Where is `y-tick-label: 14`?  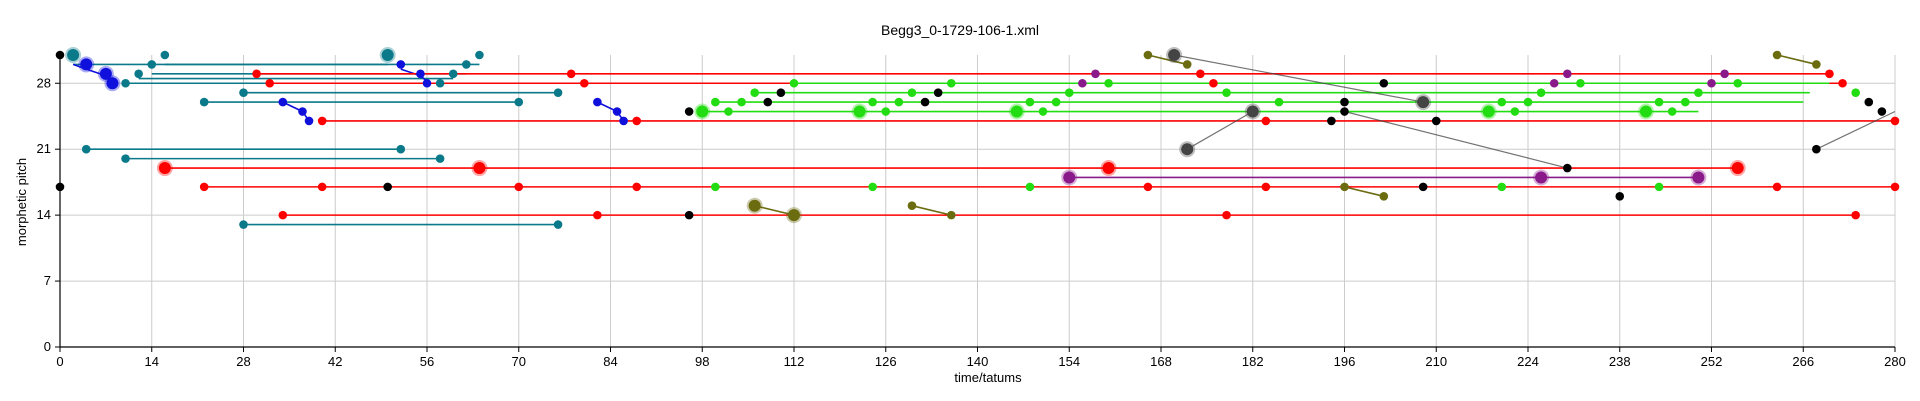
y-tick-label: 14 is located at coordinates (44, 214).